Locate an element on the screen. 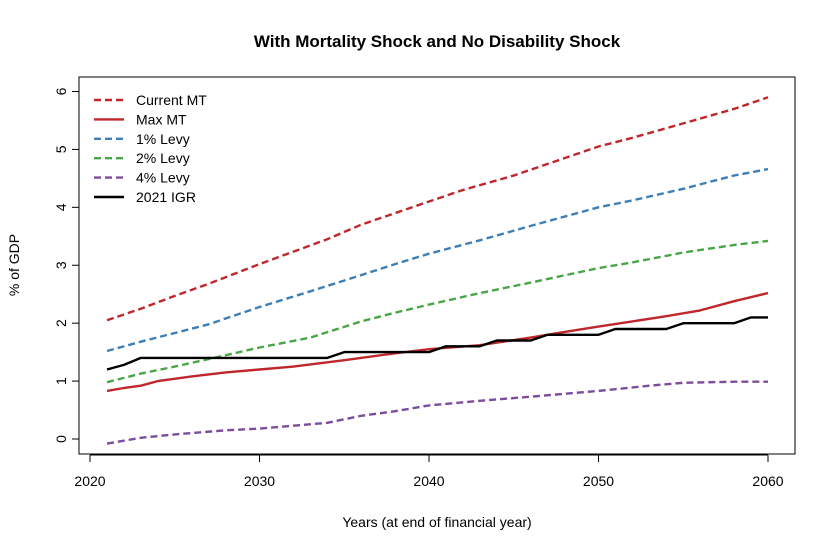 The width and height of the screenshot is (836, 551). y-tick-label: 0 is located at coordinates (61, 439).